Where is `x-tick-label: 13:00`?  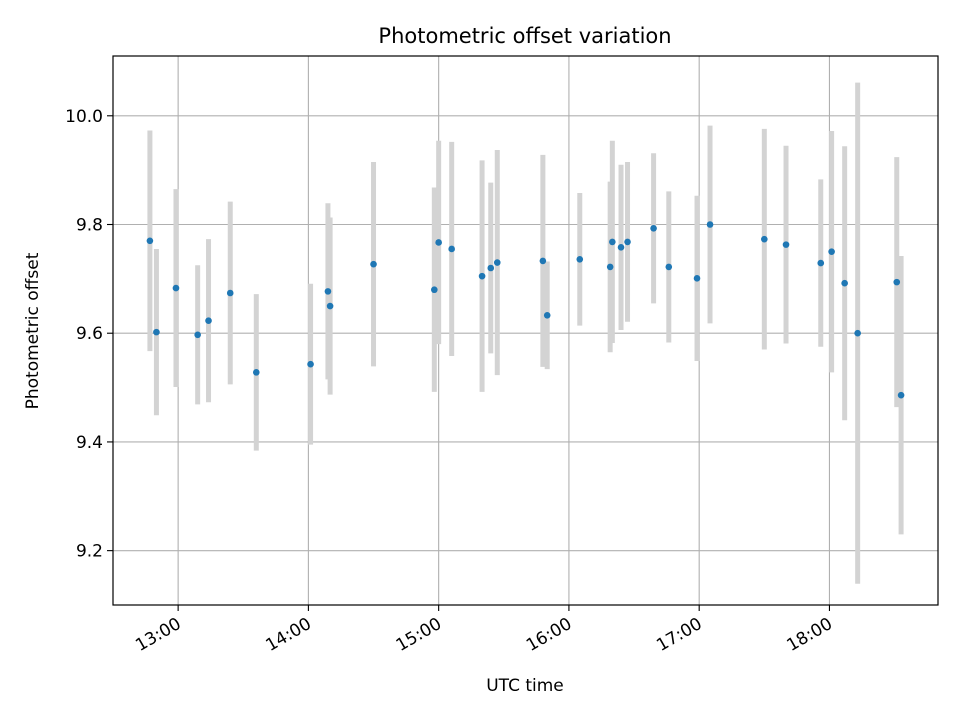
x-tick-label: 13:00 is located at coordinates (158, 635).